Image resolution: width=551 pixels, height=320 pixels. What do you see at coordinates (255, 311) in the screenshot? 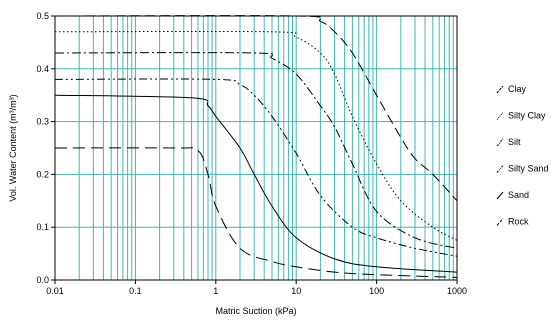
I see `x-axis-title: Matric Suction (kPa)` at bounding box center [255, 311].